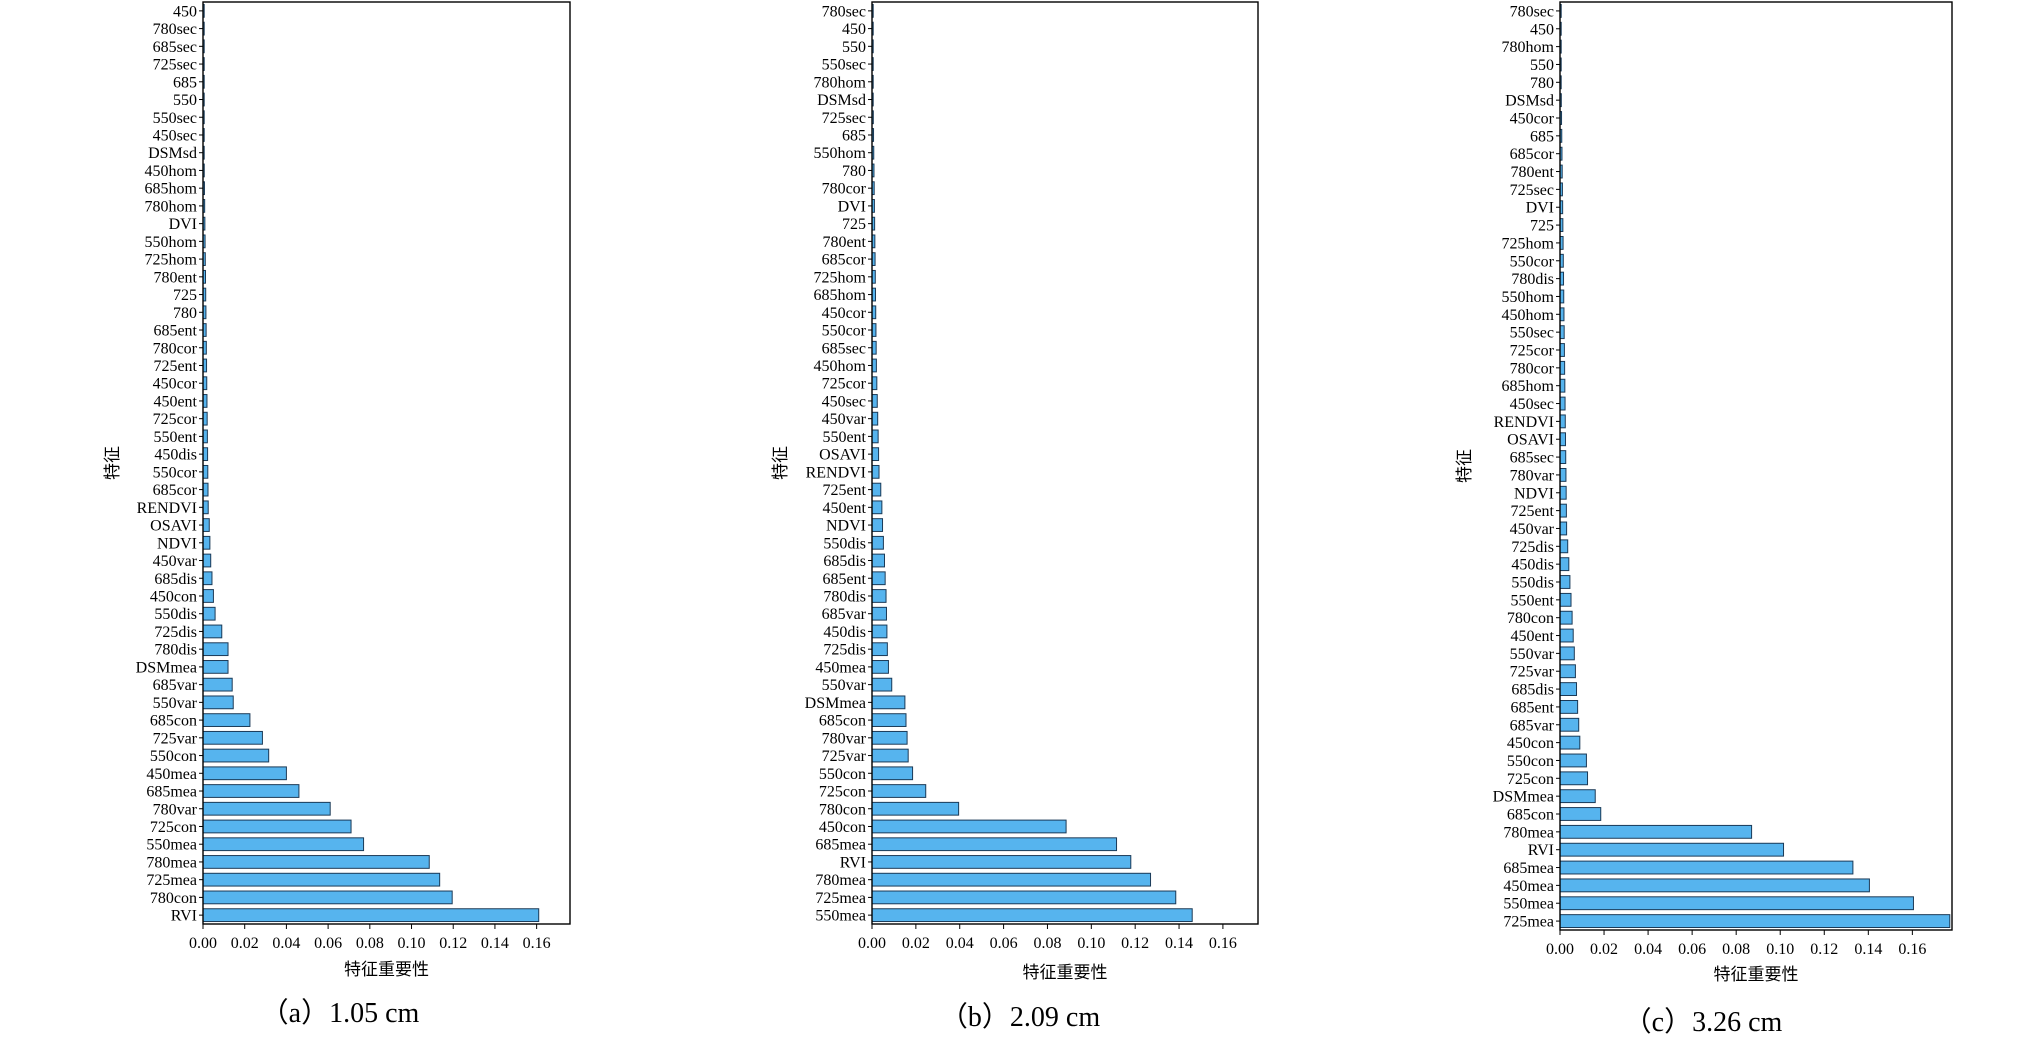  Describe the element at coordinates (1736, 903) in the screenshot. I see `bar-550mea` at that location.